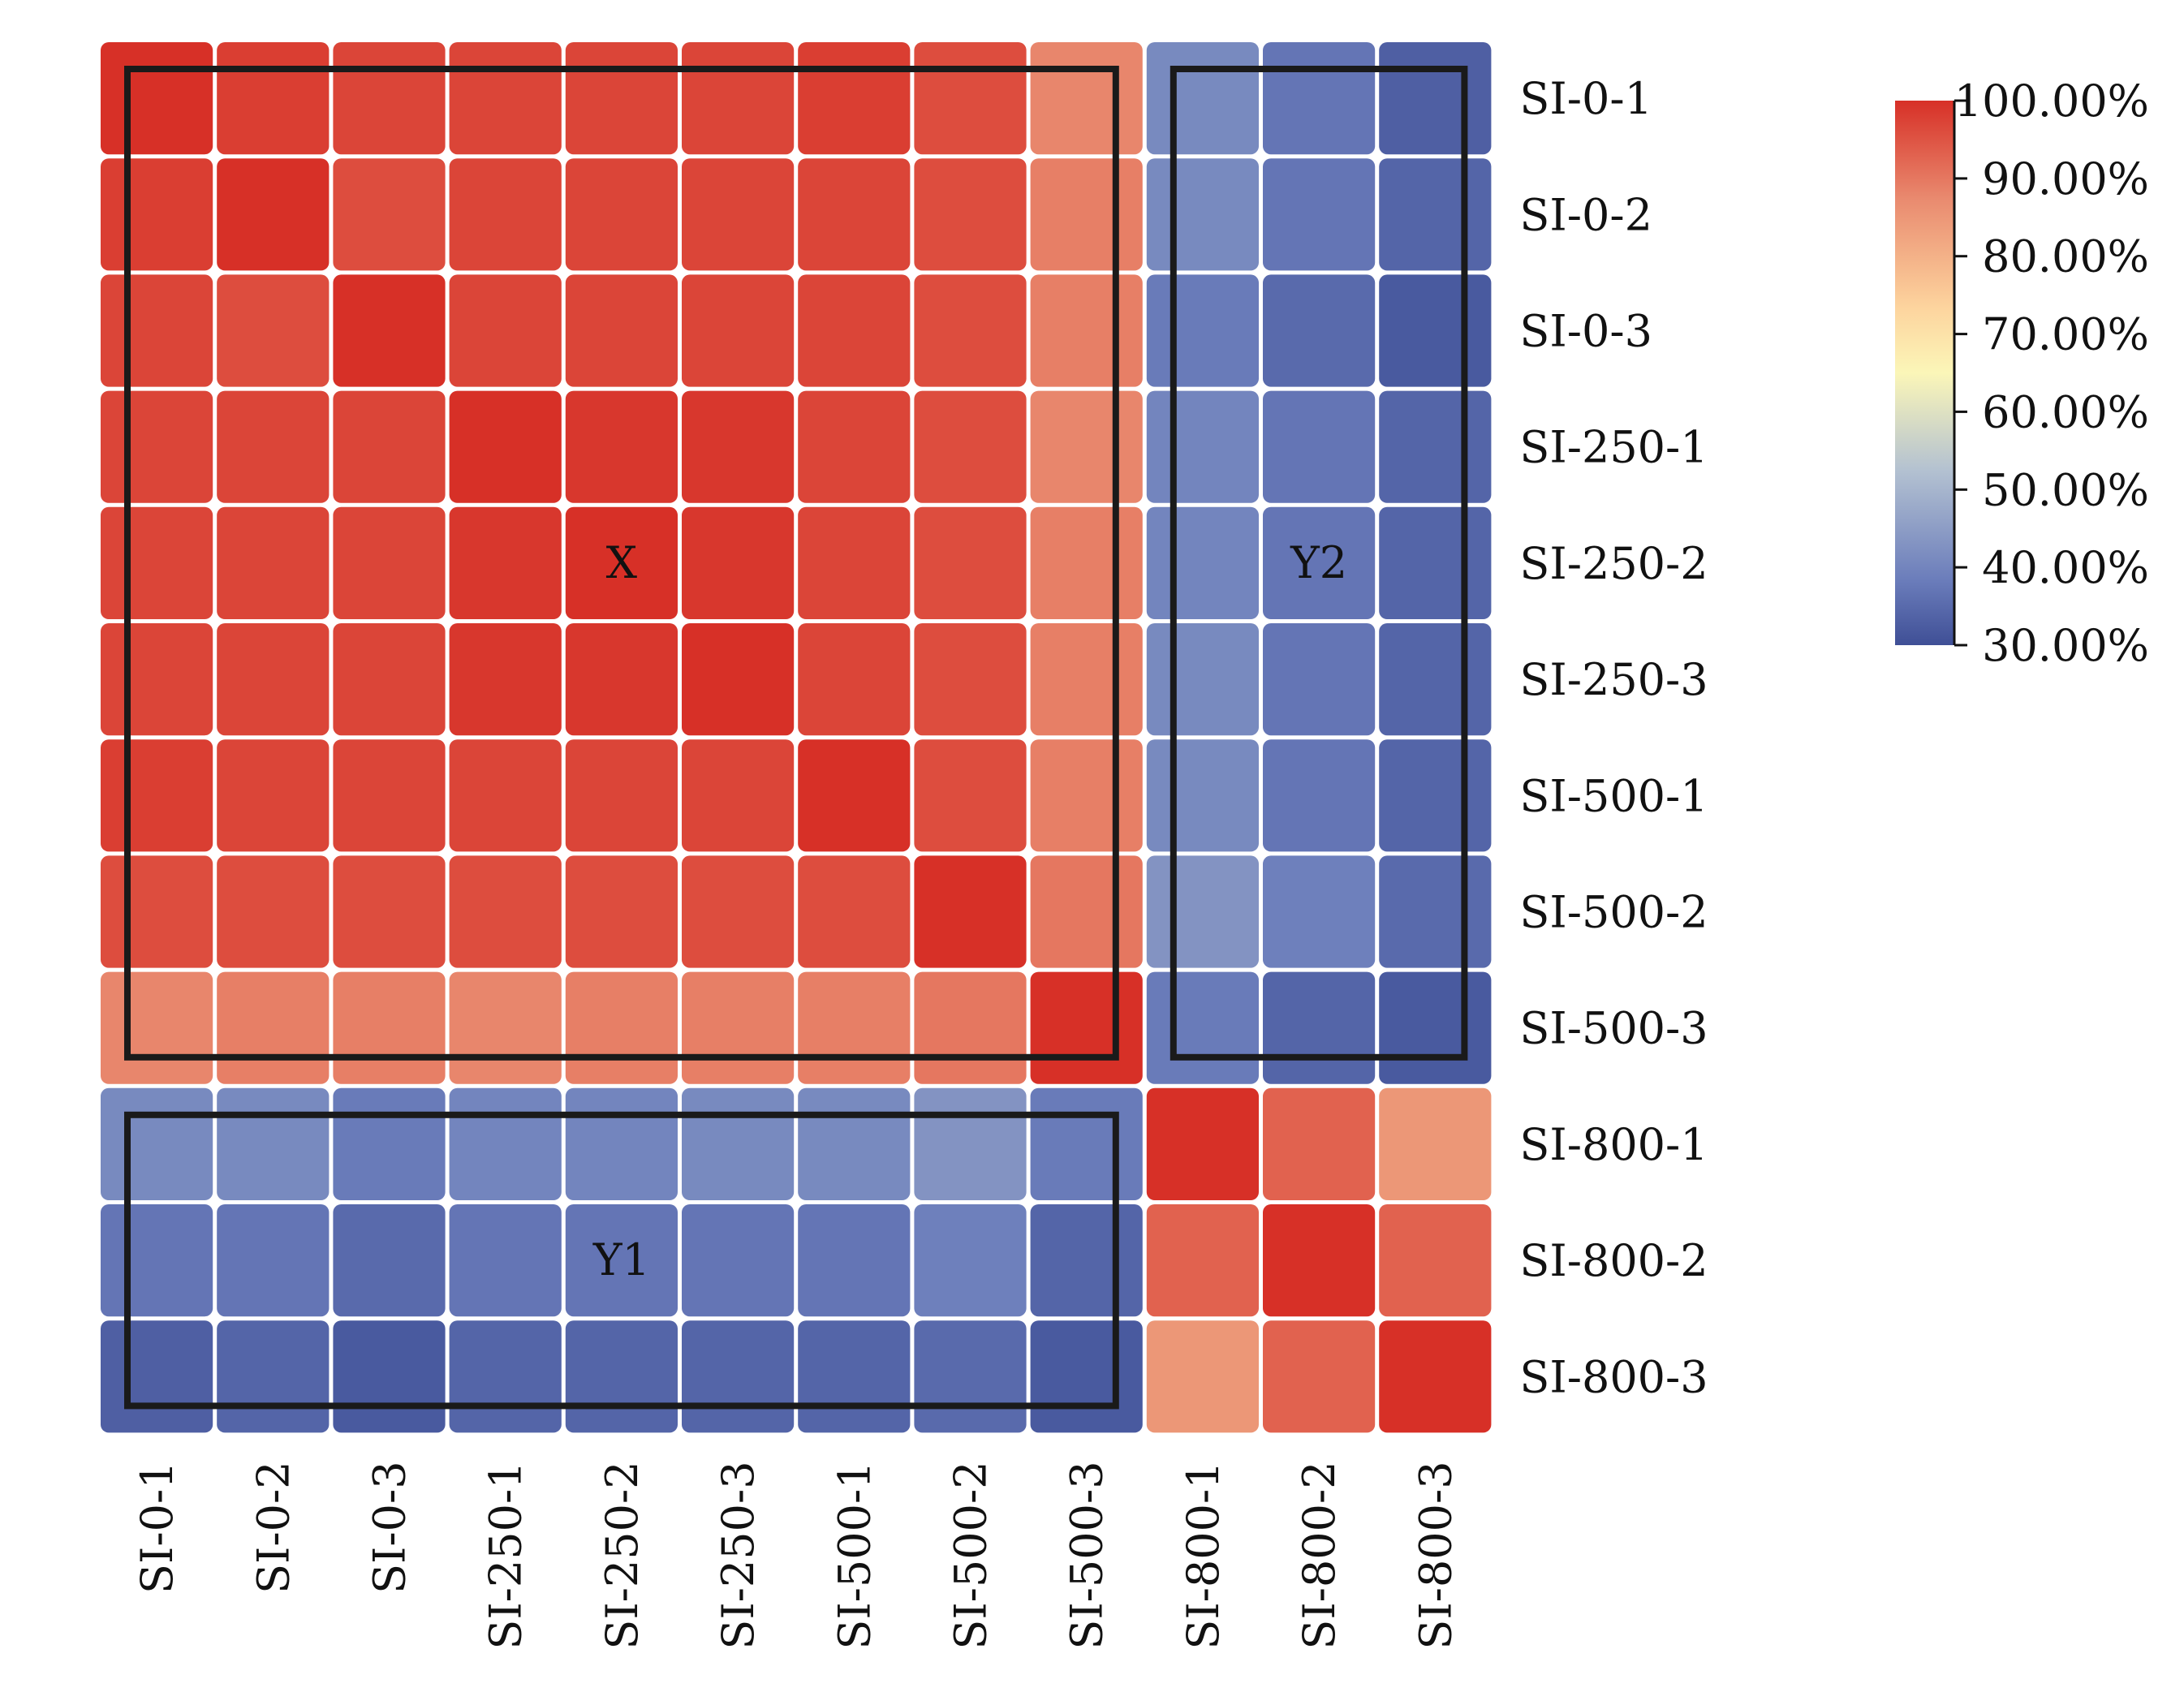  I want to click on heatmap-cell: SI-250-1 / SI-0-3: 97, so click(390, 446).